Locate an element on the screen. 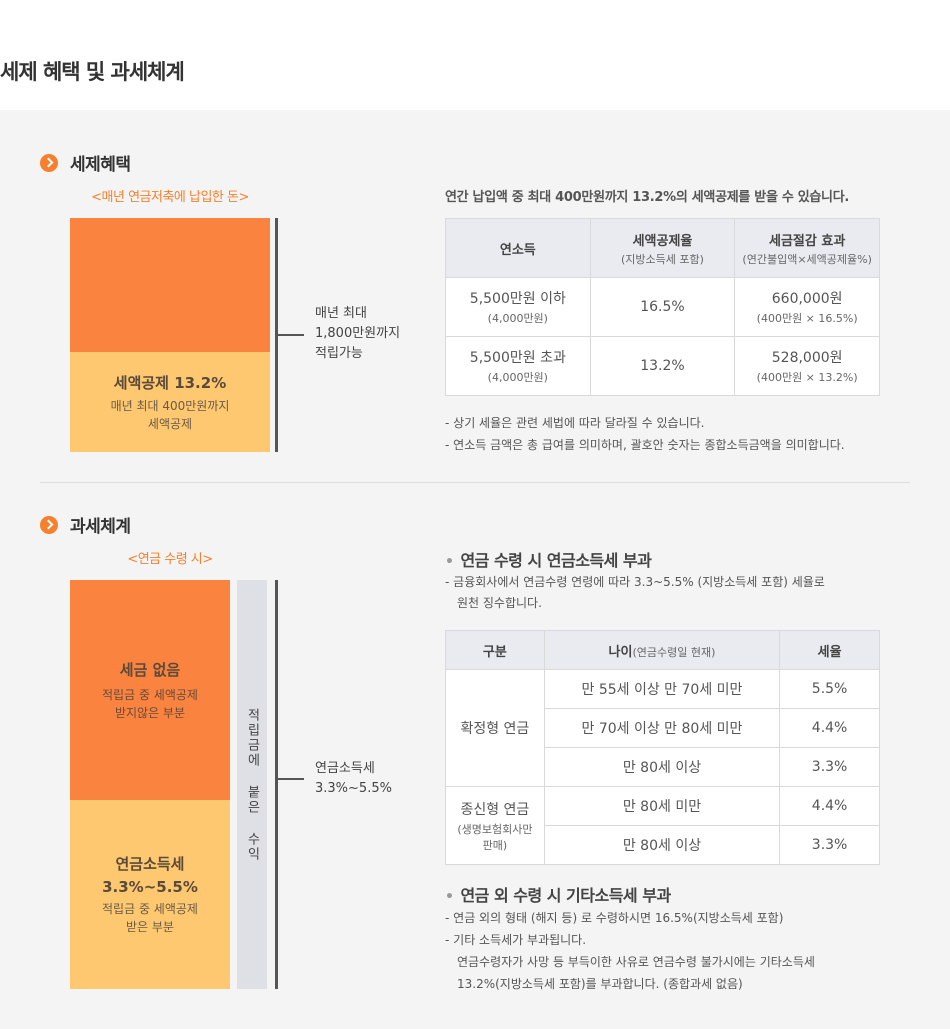 This screenshot has height=1029, width=950. benefit-cell-rate: 13.2% is located at coordinates (662, 366).